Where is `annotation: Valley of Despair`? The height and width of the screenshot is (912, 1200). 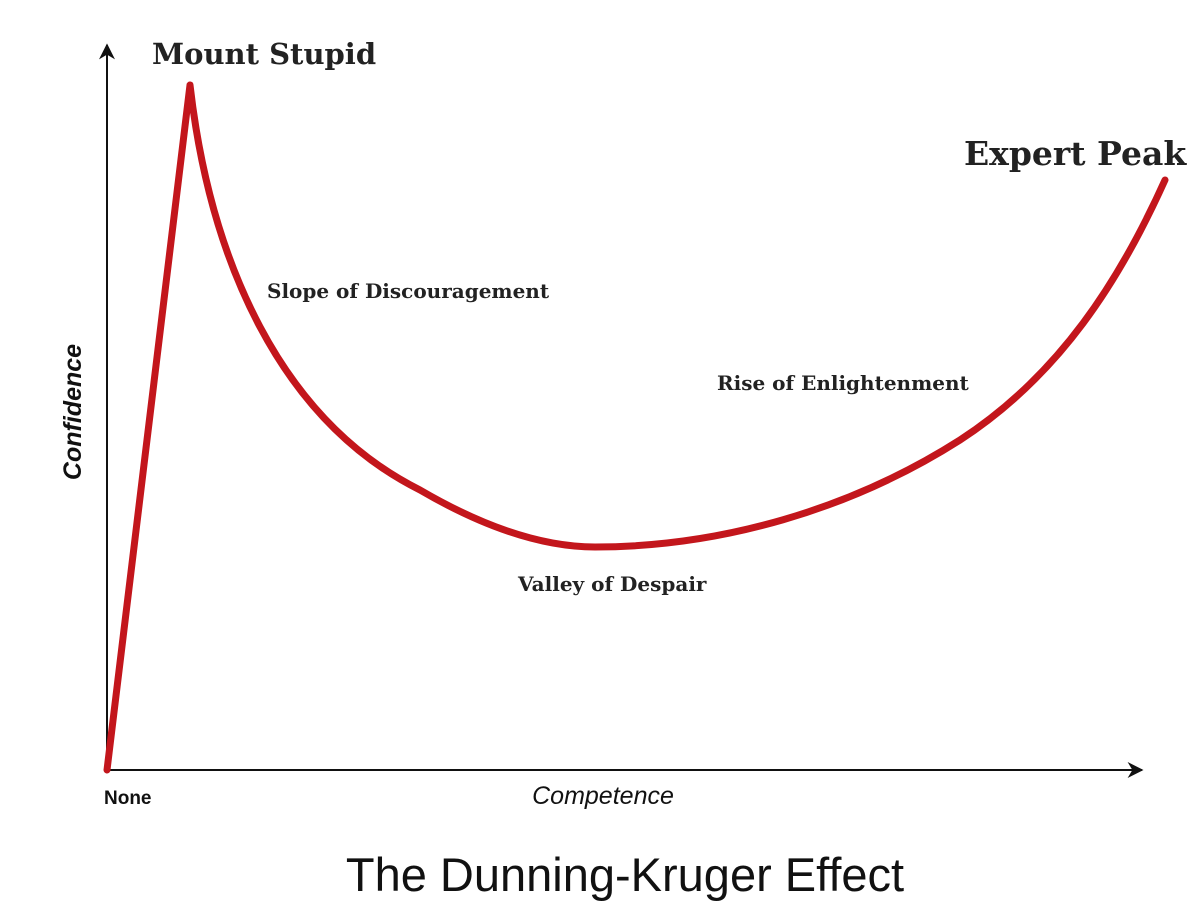 annotation: Valley of Despair is located at coordinates (612, 584).